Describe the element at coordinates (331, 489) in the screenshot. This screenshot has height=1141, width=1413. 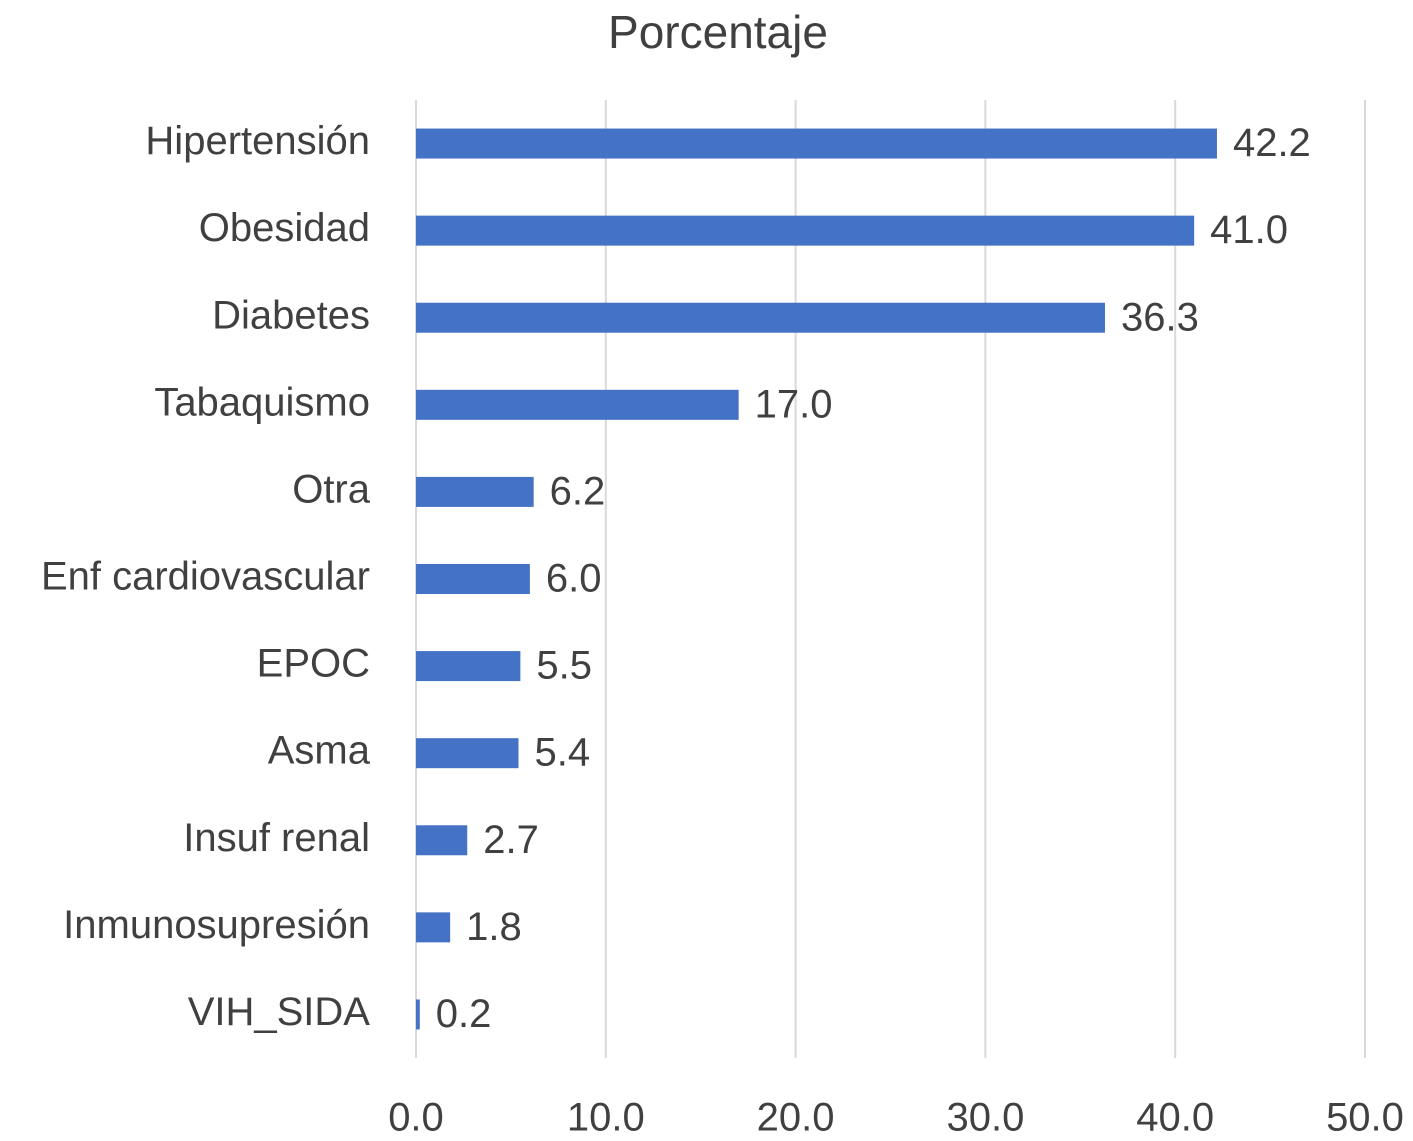
I see `y-tick-label: Otra` at that location.